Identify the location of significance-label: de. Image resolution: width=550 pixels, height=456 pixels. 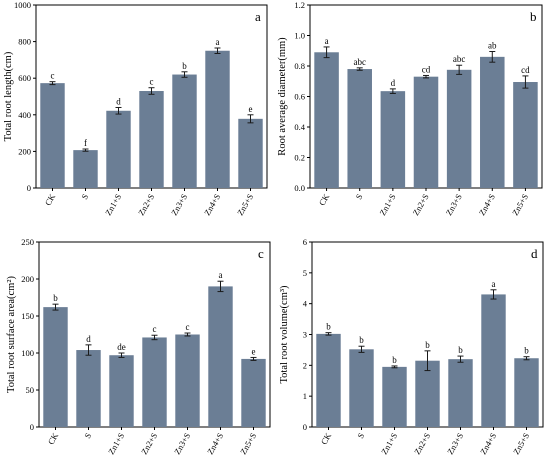
(121, 347).